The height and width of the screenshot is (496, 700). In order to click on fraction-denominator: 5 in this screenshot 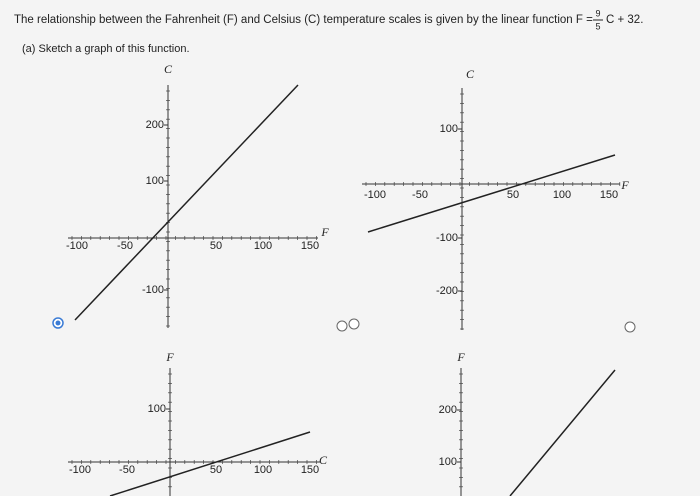, I will do `click(597, 26)`.